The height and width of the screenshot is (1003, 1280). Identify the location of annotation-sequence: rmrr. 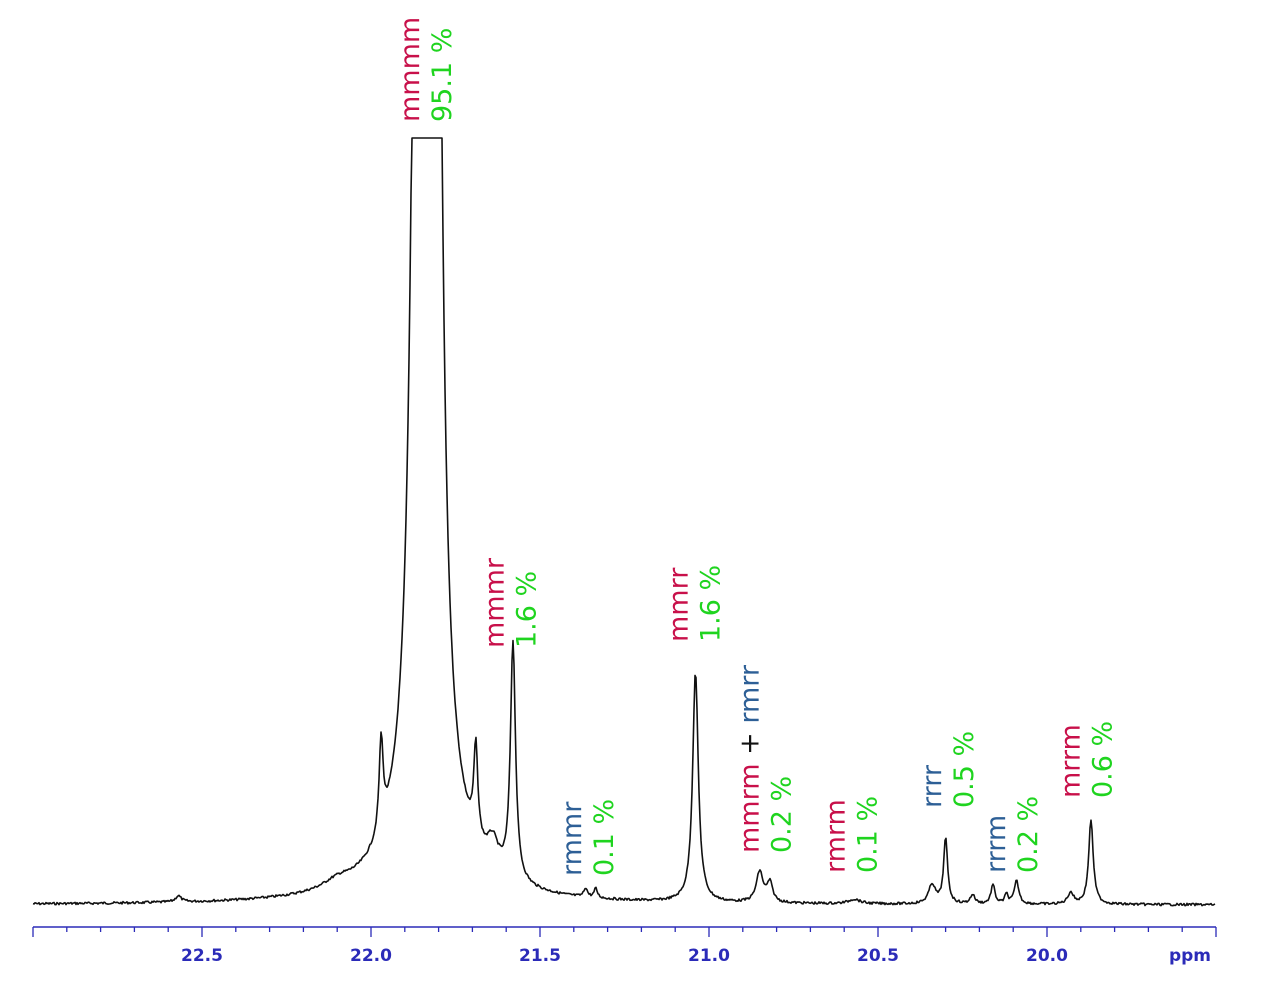
(749, 698).